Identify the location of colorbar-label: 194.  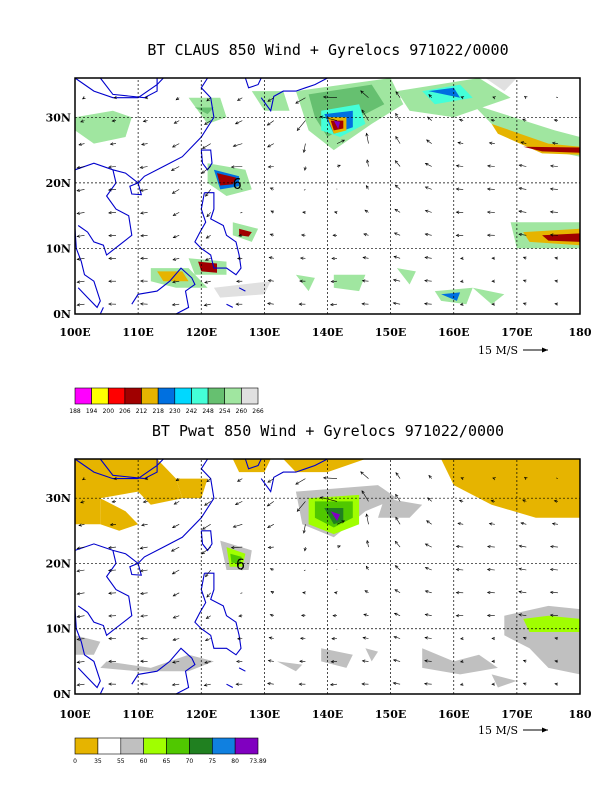
(92, 411).